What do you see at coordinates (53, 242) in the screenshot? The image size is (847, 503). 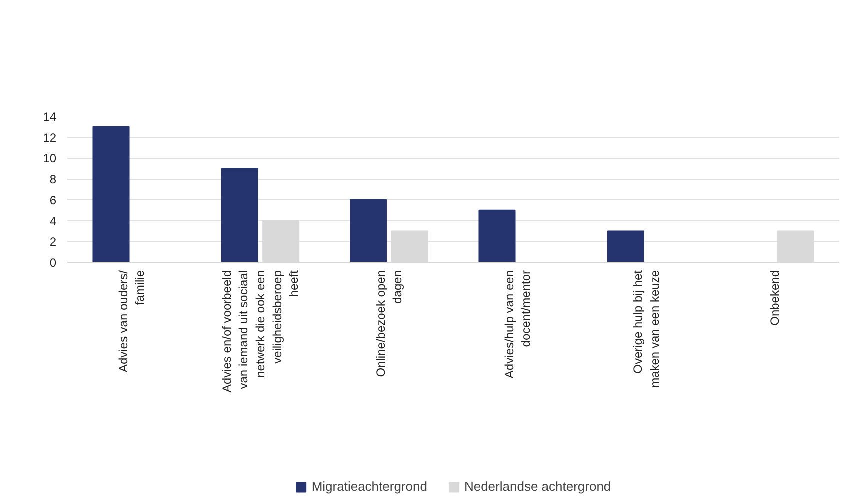 I see `y-tick-label: 2` at bounding box center [53, 242].